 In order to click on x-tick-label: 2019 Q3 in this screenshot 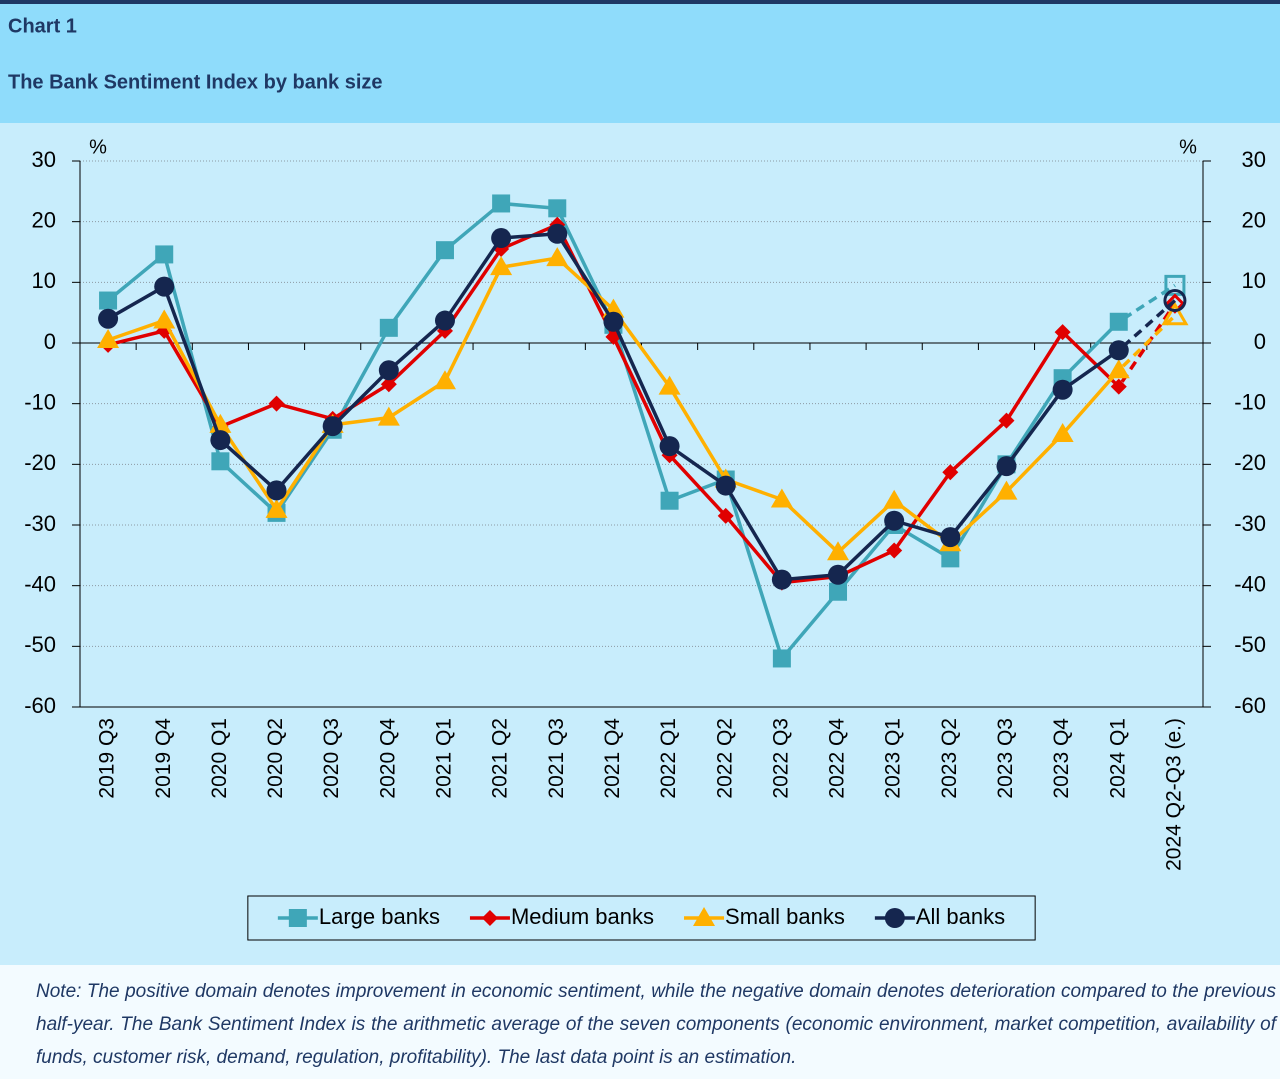, I will do `click(107, 758)`.